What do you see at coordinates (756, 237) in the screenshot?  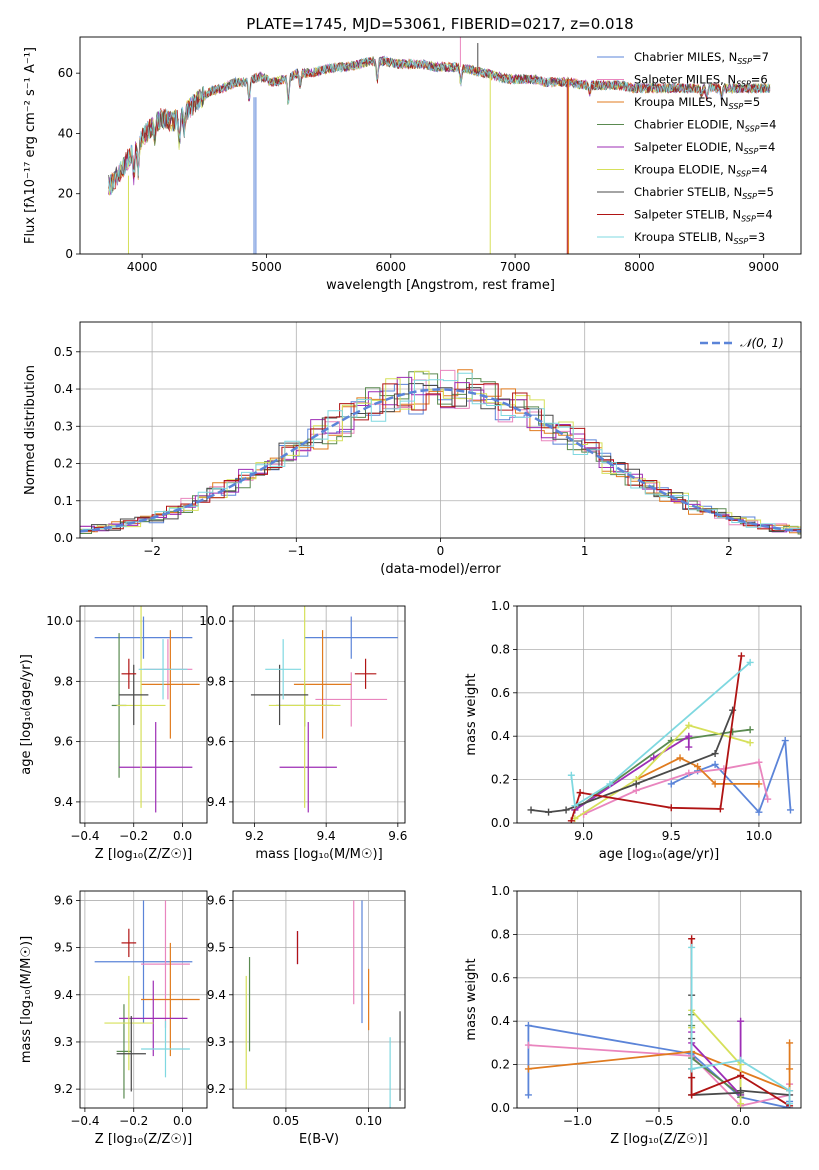 I see `legend-entry-n: =3` at bounding box center [756, 237].